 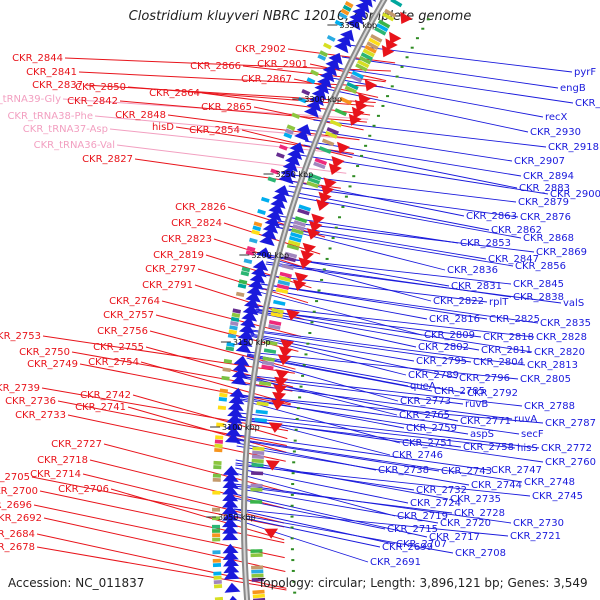 I want to click on gene-label: CKR_2804, so click(x=498, y=362).